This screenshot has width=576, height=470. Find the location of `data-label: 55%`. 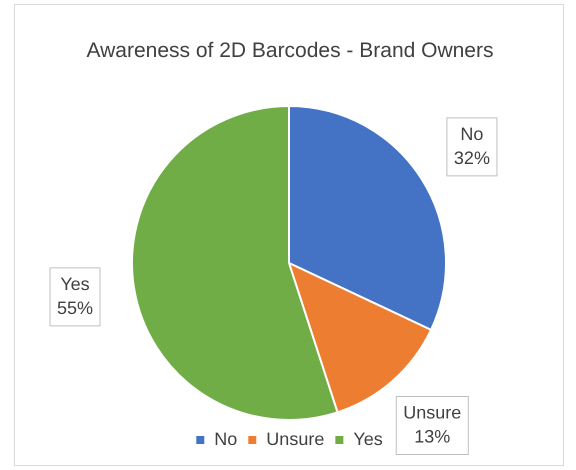

data-label: 55% is located at coordinates (75, 308).